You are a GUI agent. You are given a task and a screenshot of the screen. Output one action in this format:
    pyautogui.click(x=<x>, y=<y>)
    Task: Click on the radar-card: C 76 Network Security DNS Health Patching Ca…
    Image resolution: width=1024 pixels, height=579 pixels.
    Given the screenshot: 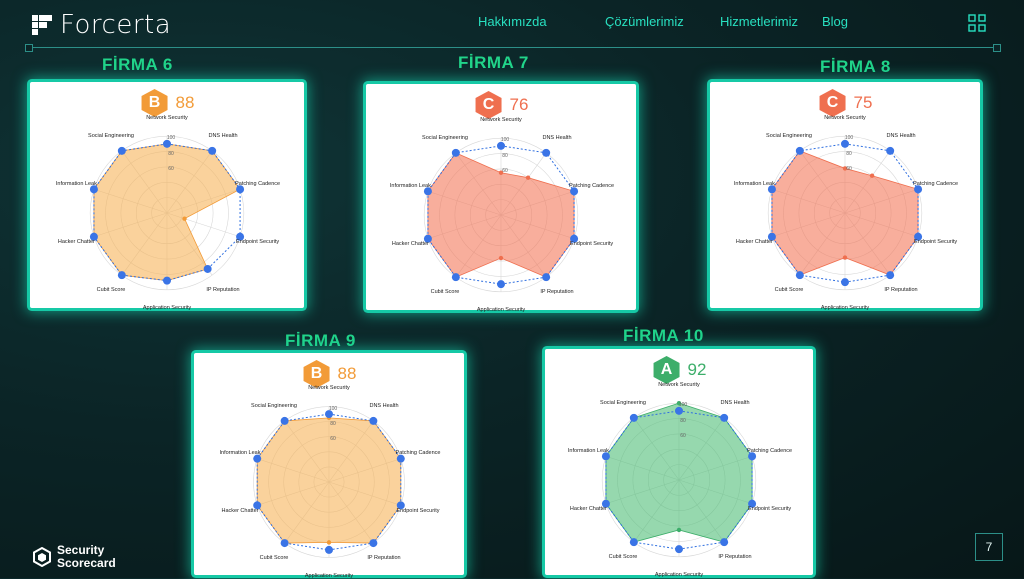 What is the action you would take?
    pyautogui.click(x=501, y=198)
    